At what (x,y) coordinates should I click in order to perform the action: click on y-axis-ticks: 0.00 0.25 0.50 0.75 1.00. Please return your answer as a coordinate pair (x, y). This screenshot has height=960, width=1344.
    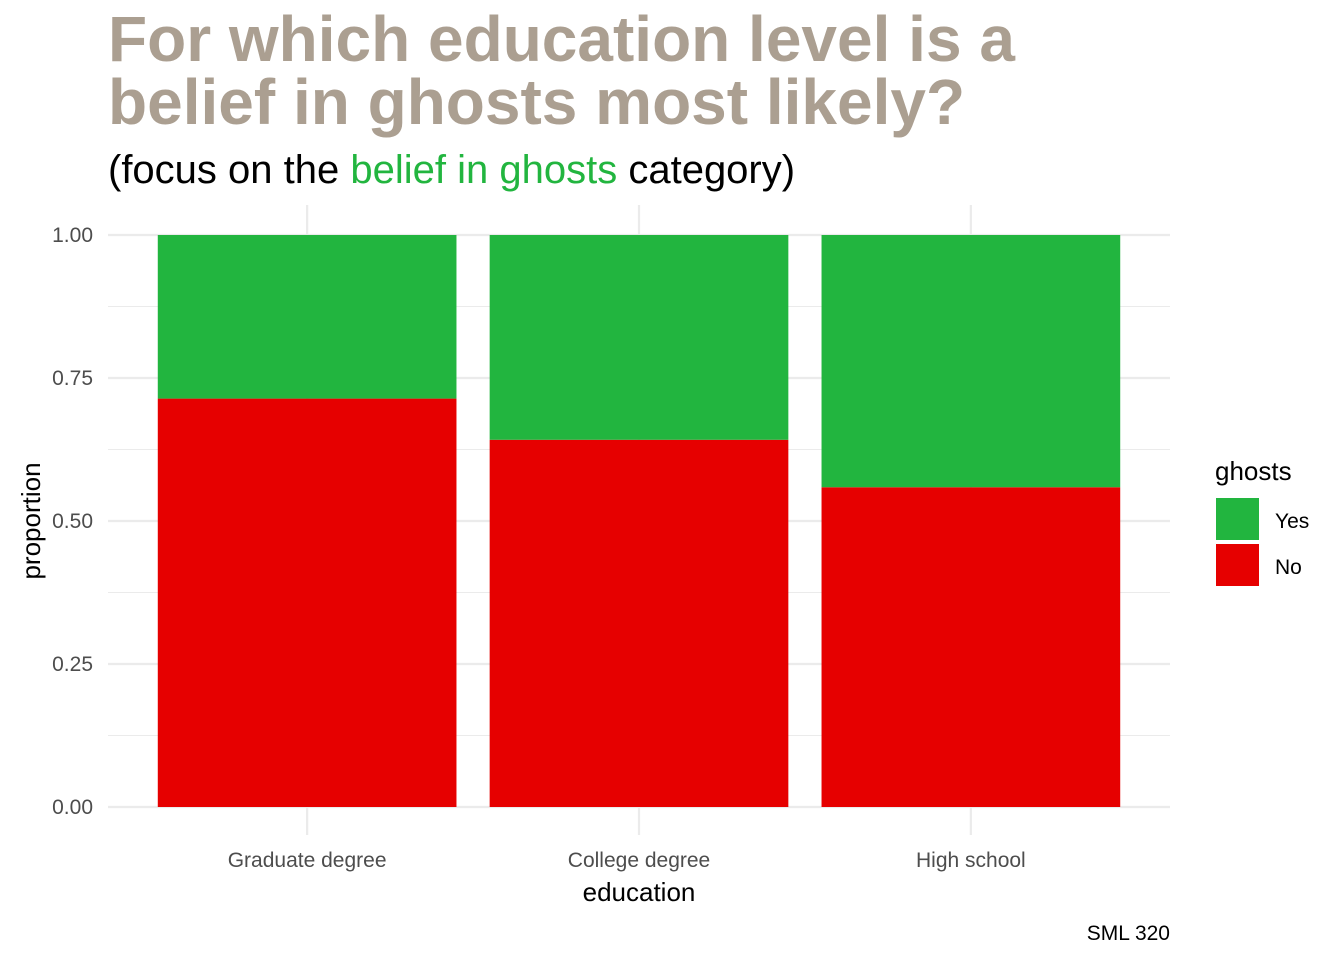
    Looking at the image, I should click on (72, 521).